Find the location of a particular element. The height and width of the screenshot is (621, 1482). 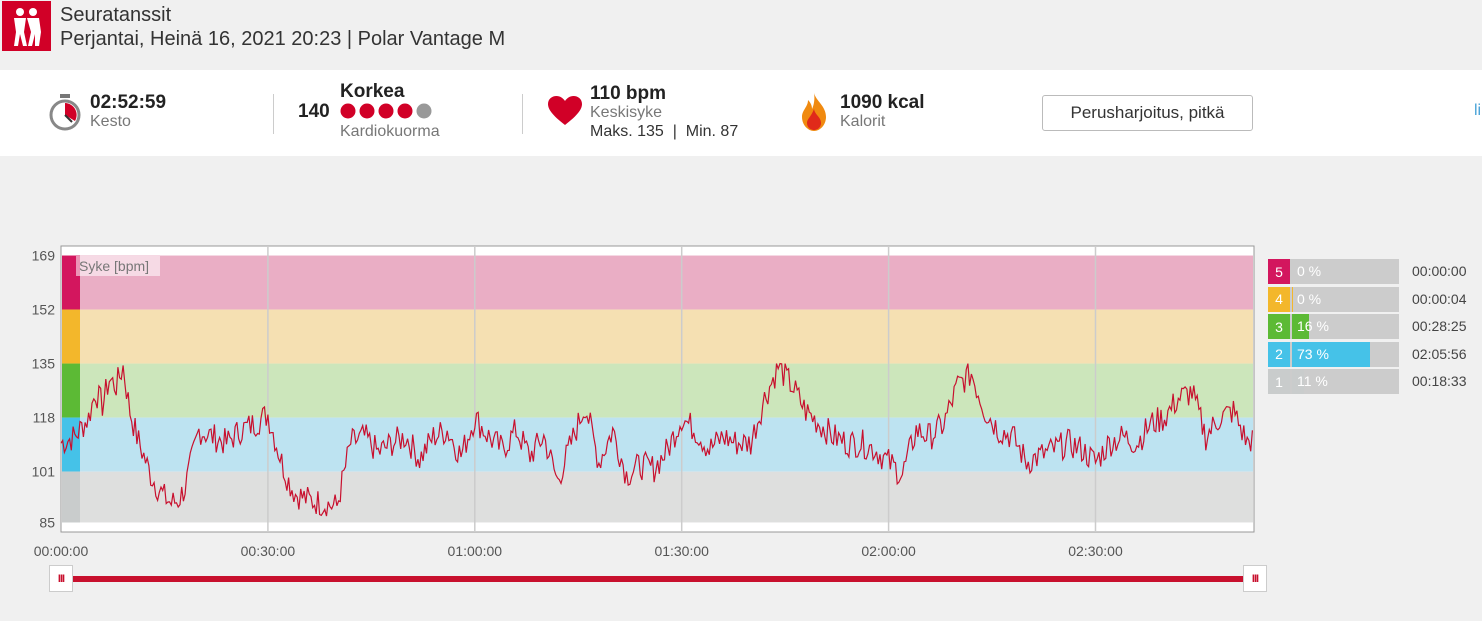

sport-name: Seuratanssit is located at coordinates (116, 15).